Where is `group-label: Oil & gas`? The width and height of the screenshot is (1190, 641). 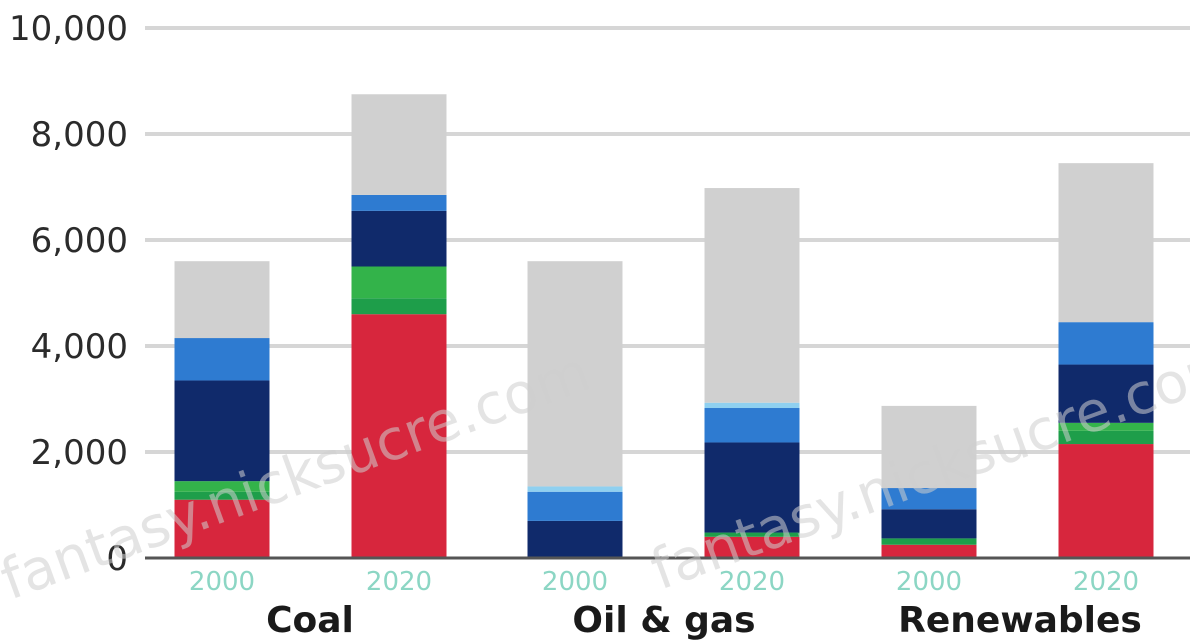
group-label: Oil & gas is located at coordinates (663, 620).